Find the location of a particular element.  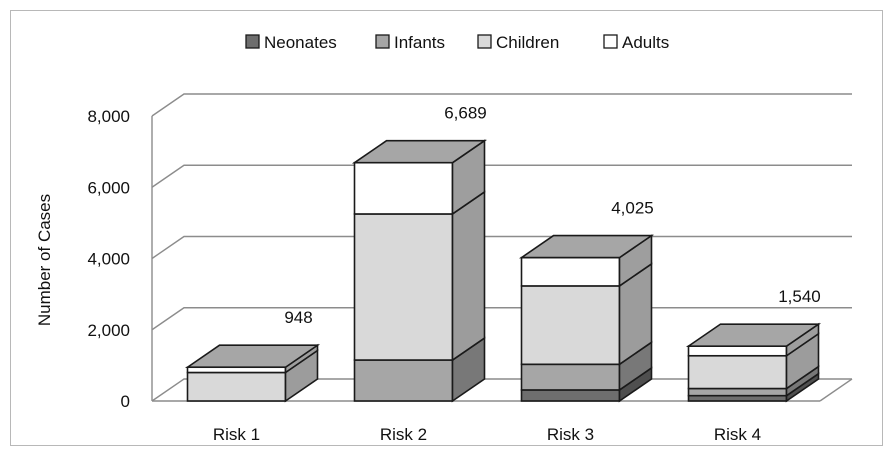

y-tick-label: 8,000 is located at coordinates (108, 116).